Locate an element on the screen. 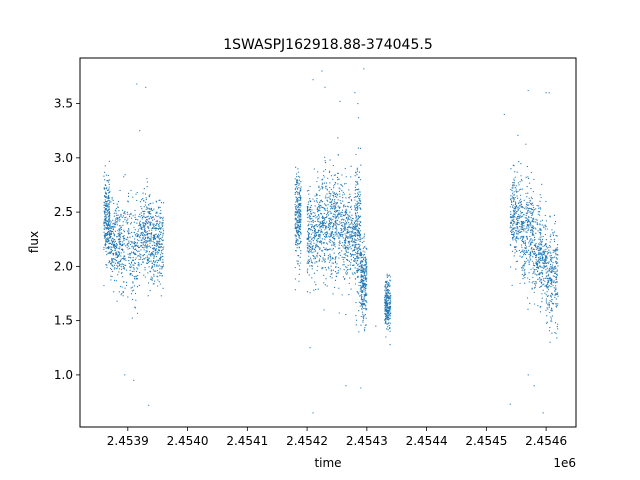 Image resolution: width=640 pixels, height=480 pixels. y-tick-label: 3.5 is located at coordinates (63, 104).